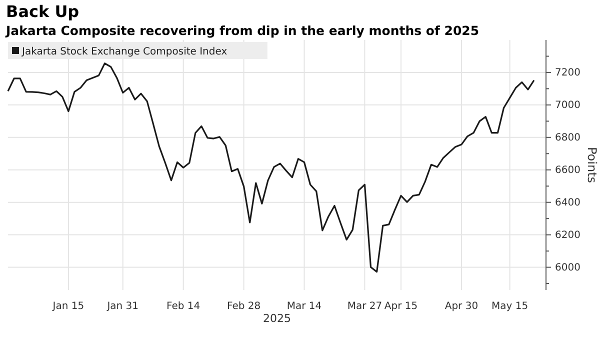 This screenshot has height=344, width=600. Describe the element at coordinates (183, 306) in the screenshot. I see `x-tick-label: Feb 14` at that location.